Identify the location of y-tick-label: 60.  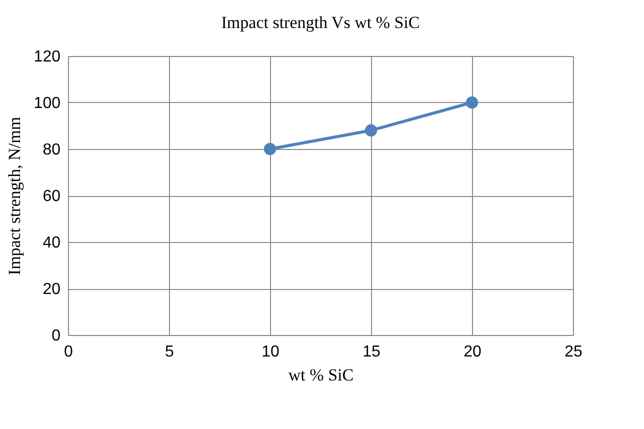
(51, 196).